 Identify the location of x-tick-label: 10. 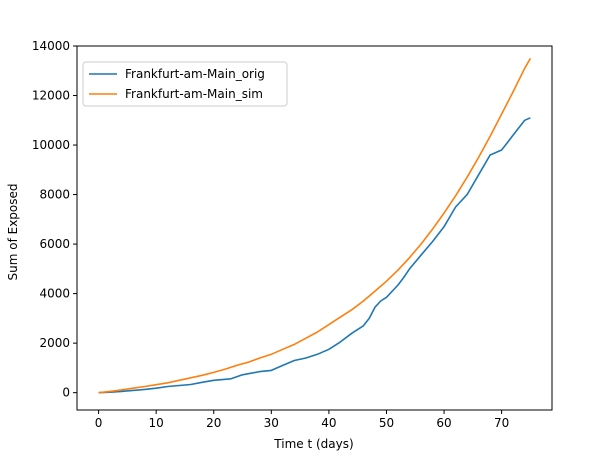
(156, 423).